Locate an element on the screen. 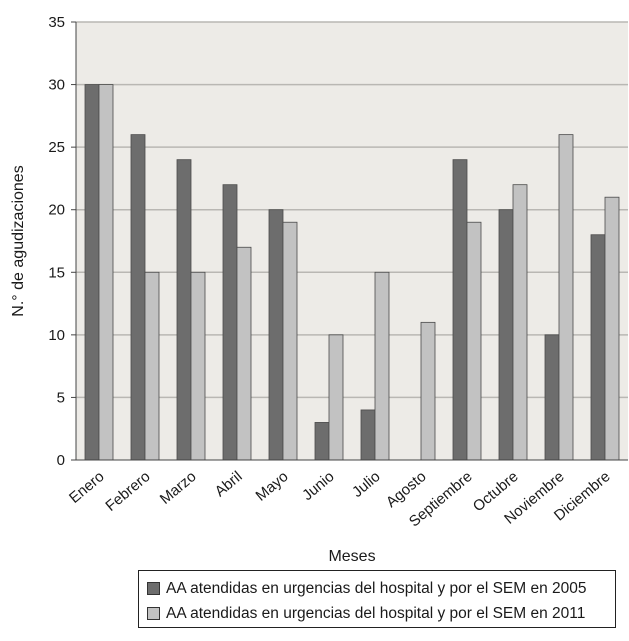 The width and height of the screenshot is (629, 641). y-tick-label: 20 is located at coordinates (56, 210).